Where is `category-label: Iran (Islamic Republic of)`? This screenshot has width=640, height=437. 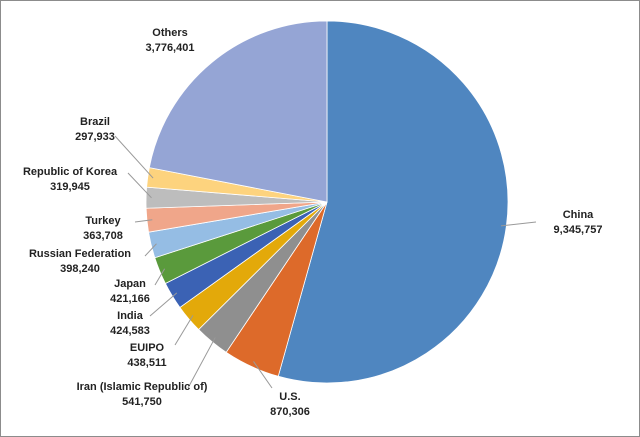 category-label: Iran (Islamic Republic of) is located at coordinates (142, 387).